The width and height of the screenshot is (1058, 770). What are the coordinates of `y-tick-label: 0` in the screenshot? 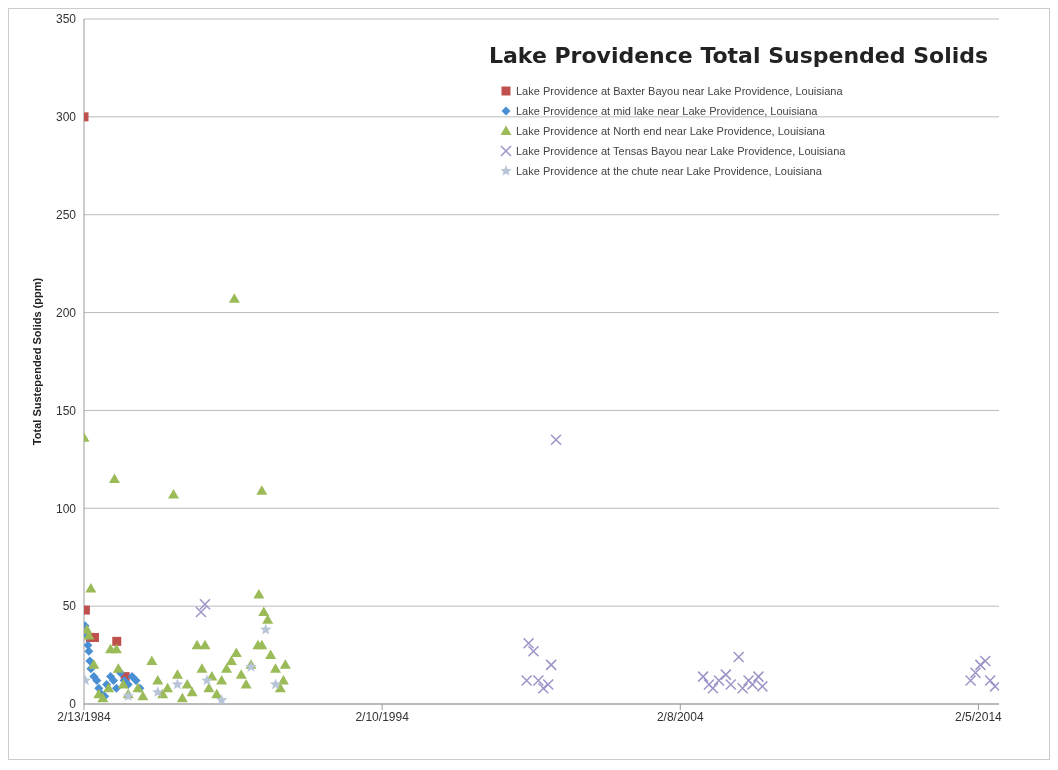 It's located at (73, 704).